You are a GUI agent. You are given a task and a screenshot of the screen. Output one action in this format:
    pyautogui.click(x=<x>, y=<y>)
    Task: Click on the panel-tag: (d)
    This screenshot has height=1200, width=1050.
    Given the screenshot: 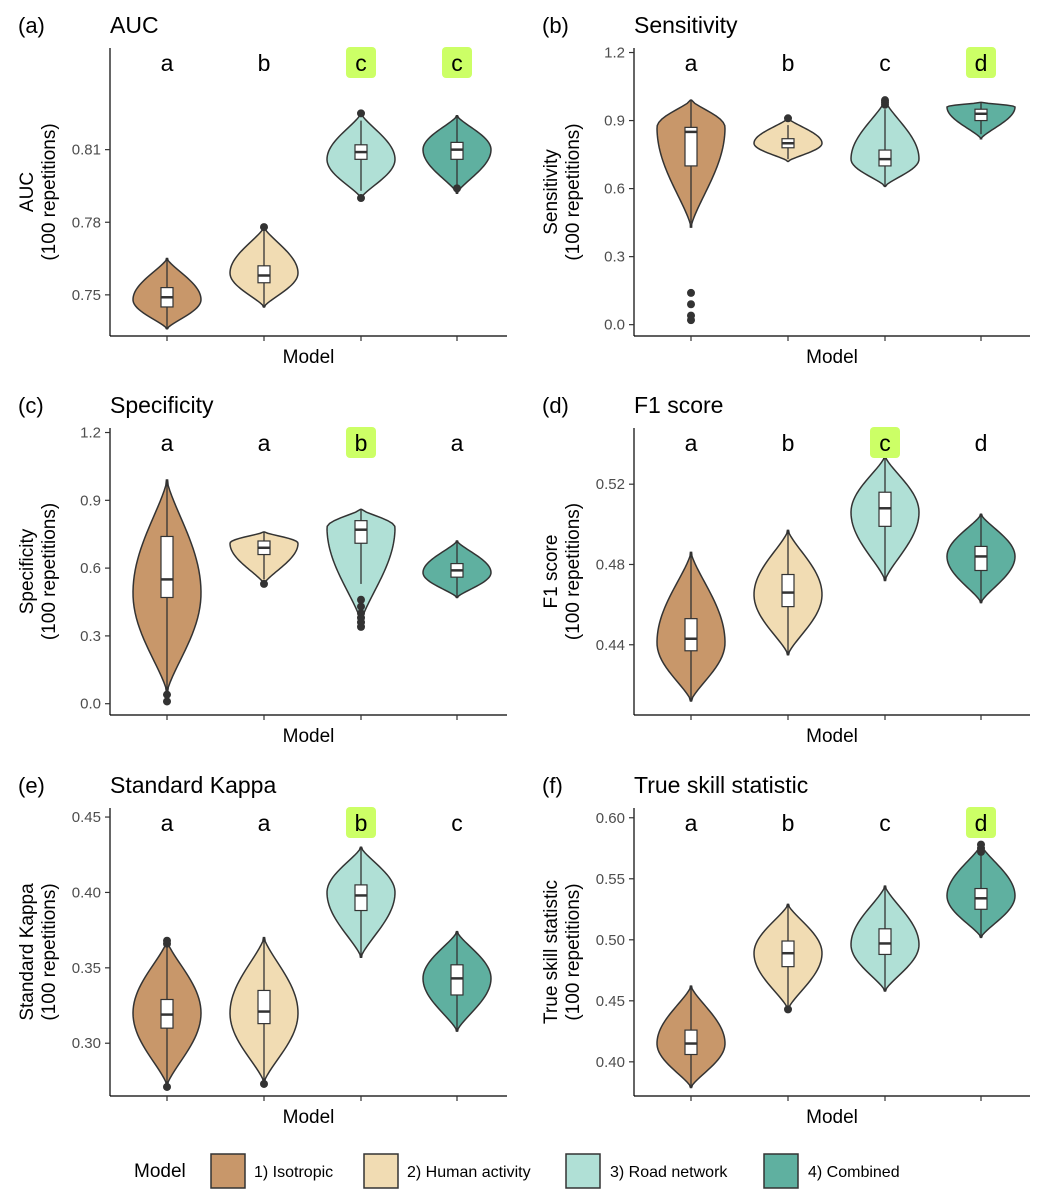 What is the action you would take?
    pyautogui.click(x=555, y=405)
    